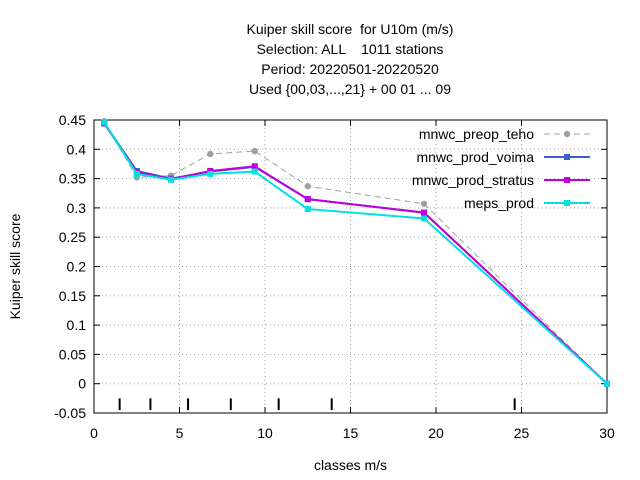 The image size is (640, 480). Describe the element at coordinates (351, 433) in the screenshot. I see `x-tick-label: 15` at that location.